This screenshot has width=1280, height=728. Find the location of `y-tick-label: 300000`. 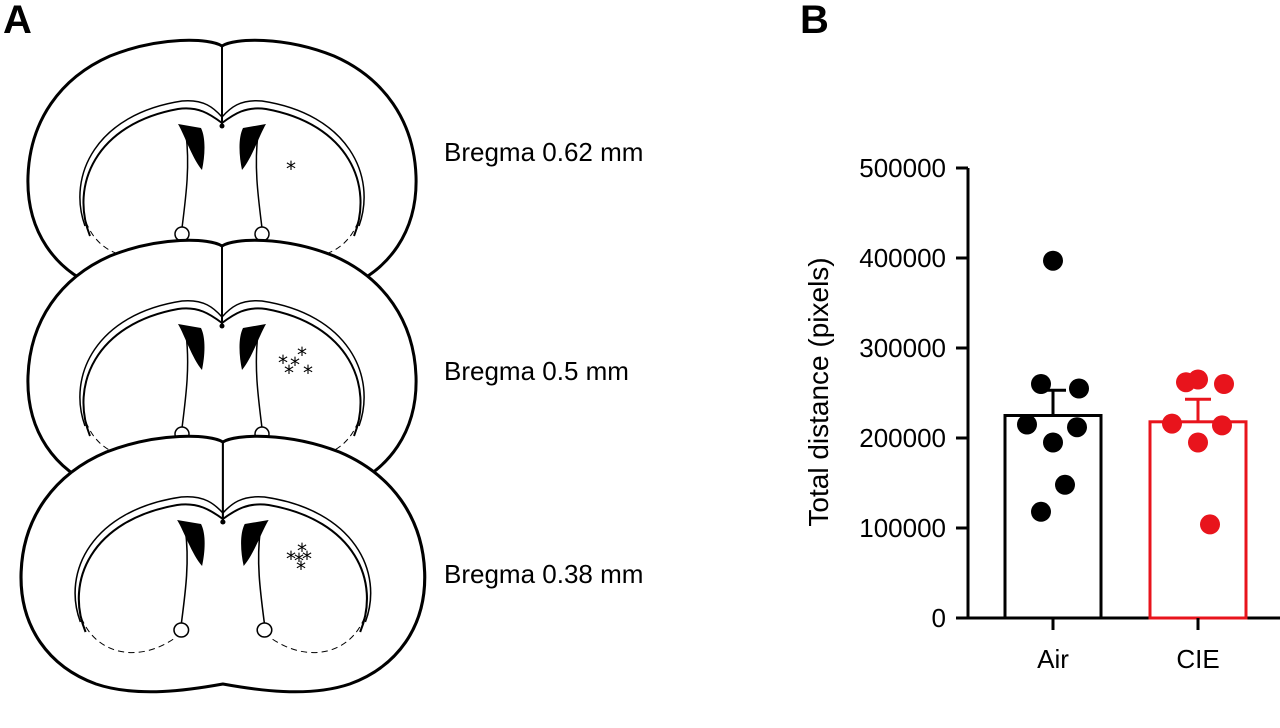

y-tick-label: 300000 is located at coordinates (902, 348).